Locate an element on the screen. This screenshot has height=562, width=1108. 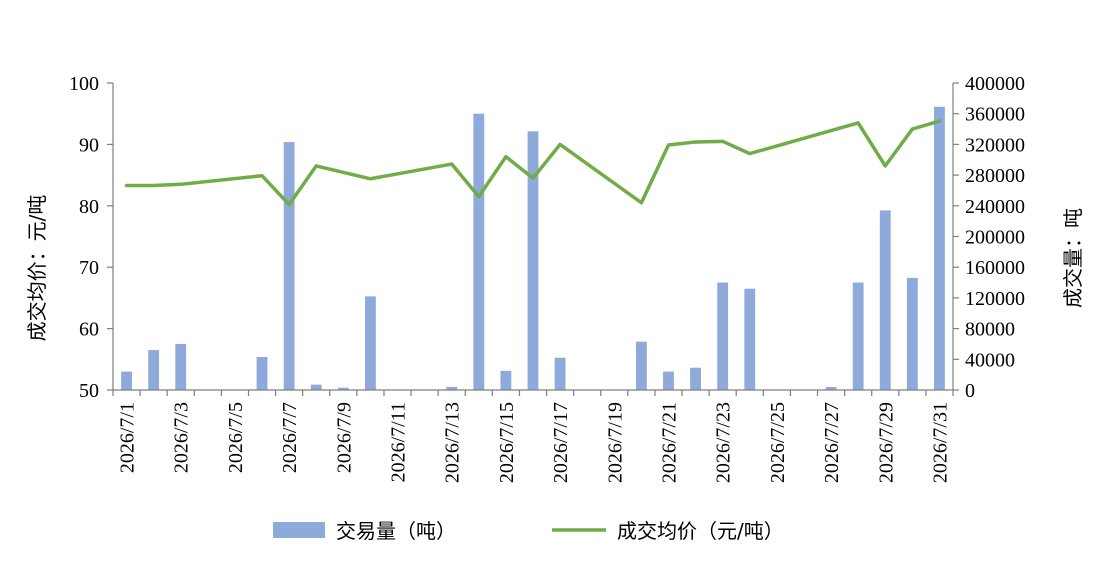
volume-bar-2026/7/2 is located at coordinates (154, 370).